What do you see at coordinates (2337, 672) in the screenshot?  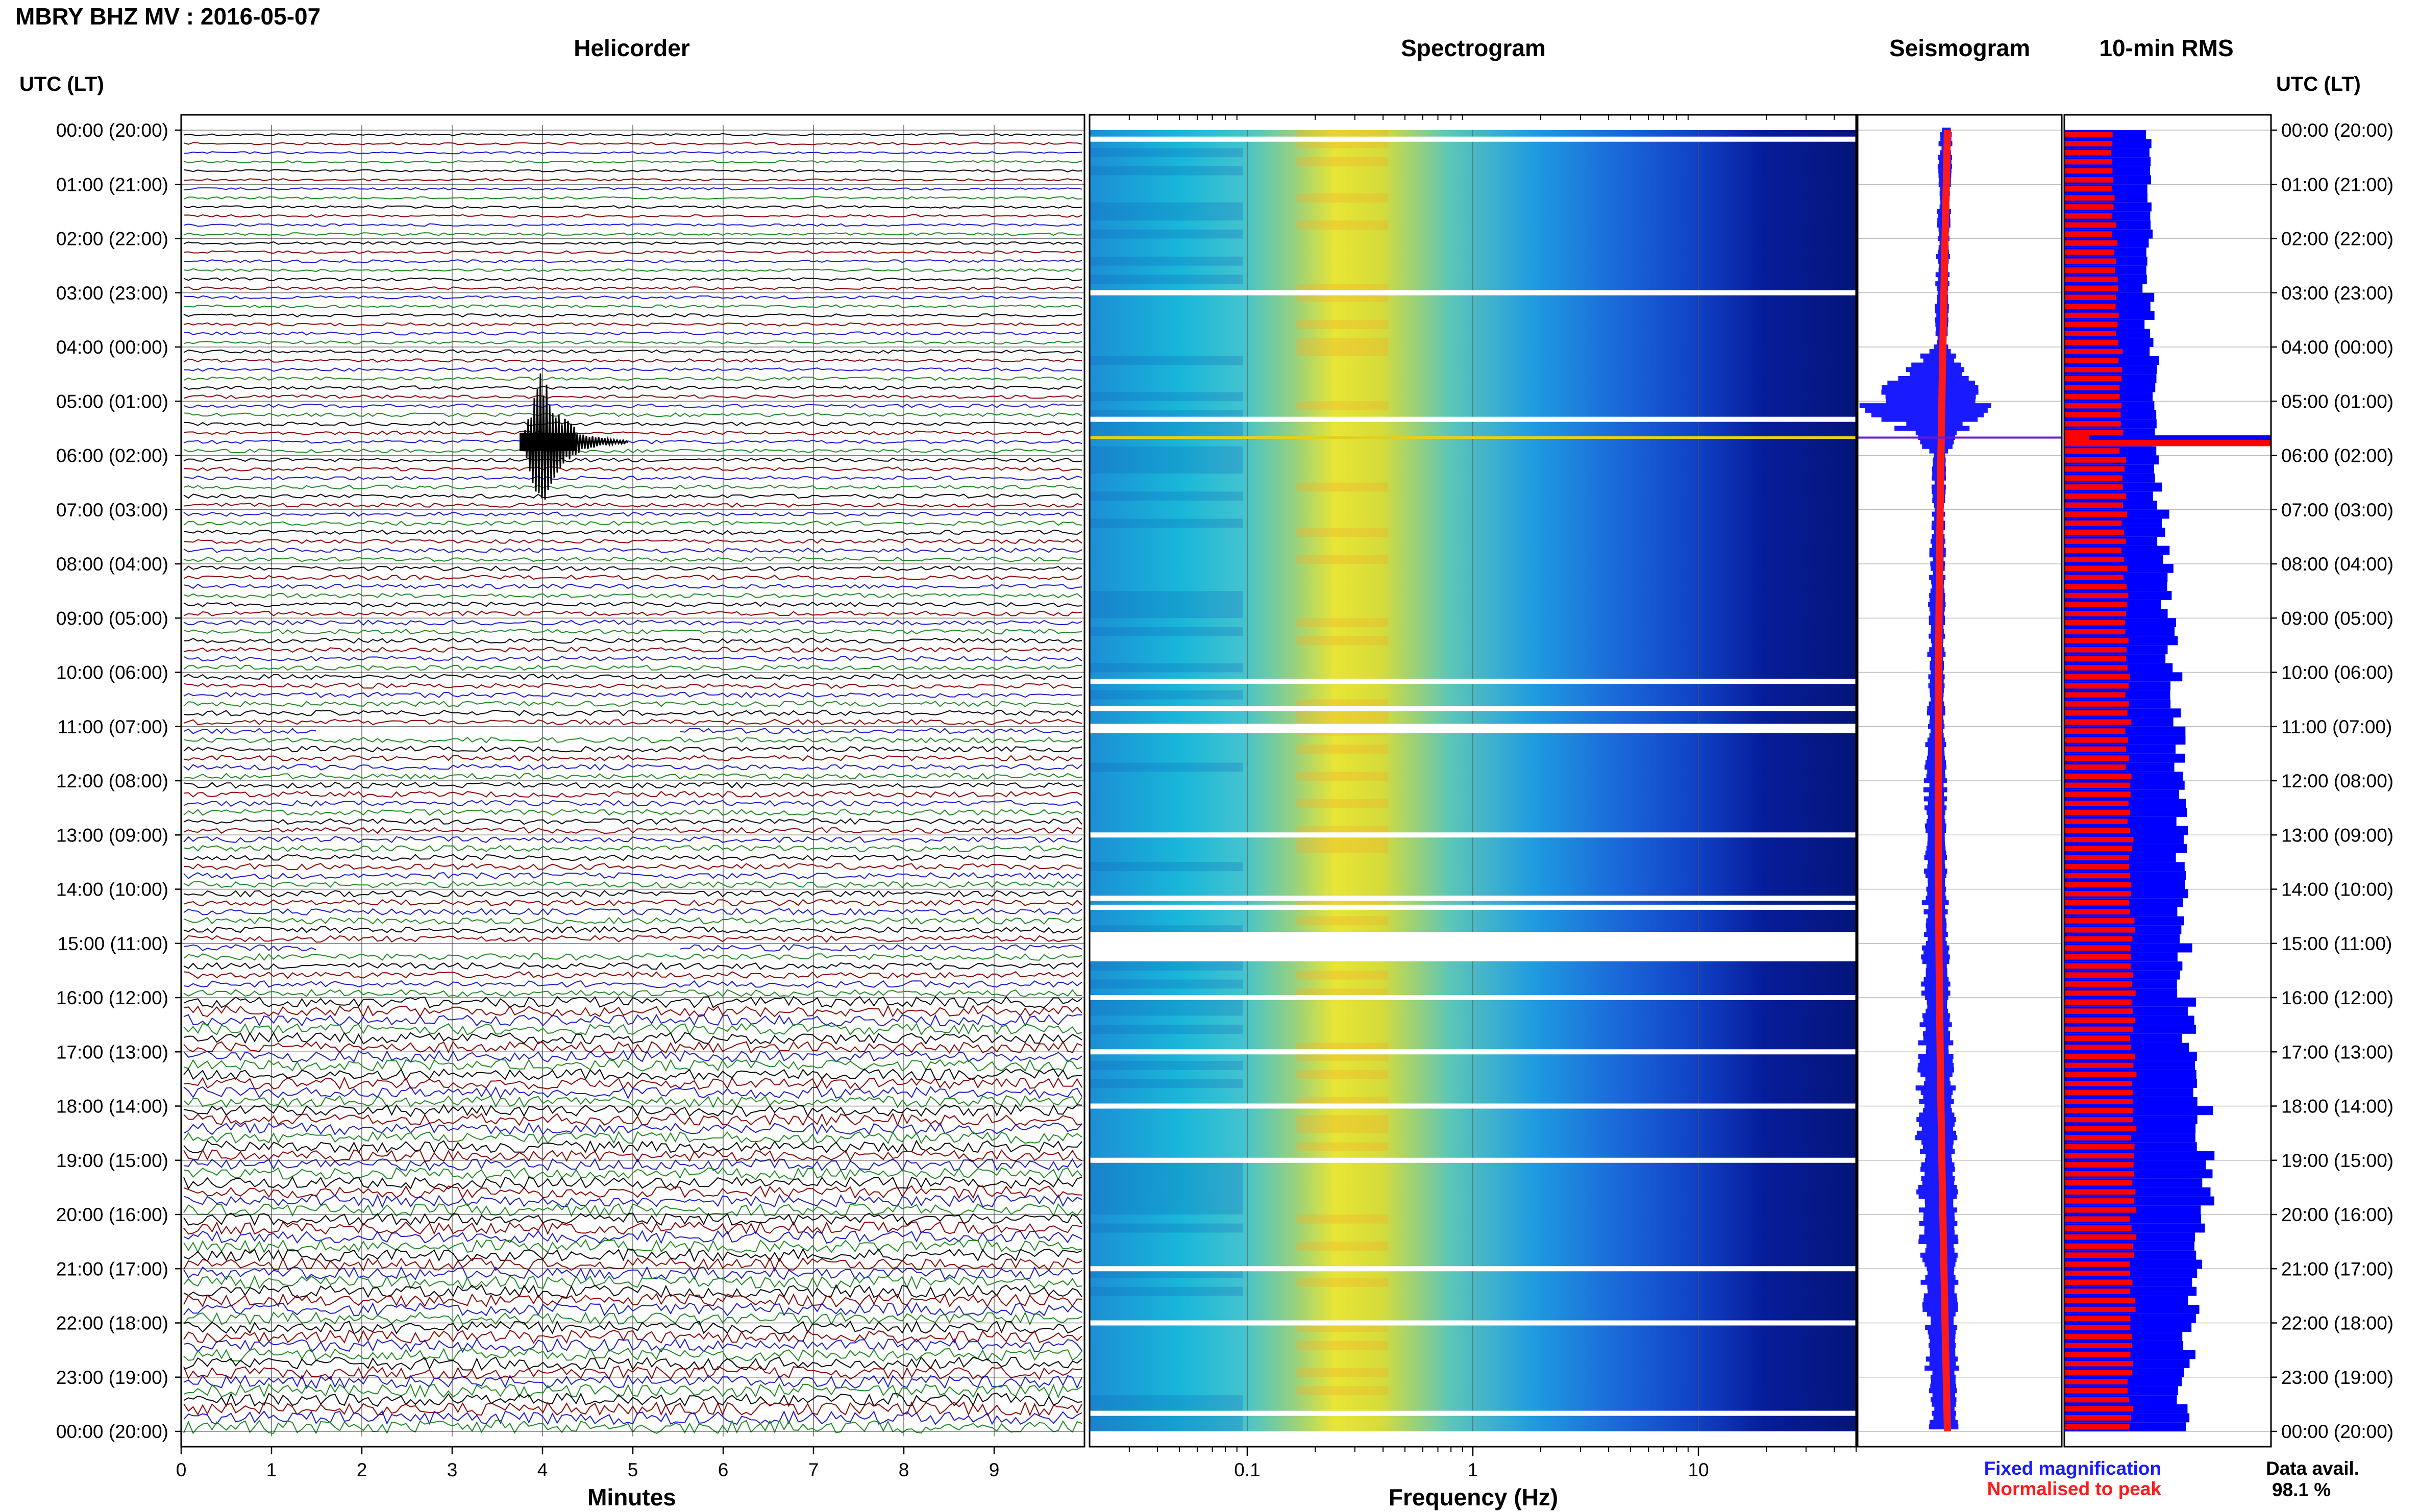 I see `time-tick-label-right: 10:00 (06:00)` at bounding box center [2337, 672].